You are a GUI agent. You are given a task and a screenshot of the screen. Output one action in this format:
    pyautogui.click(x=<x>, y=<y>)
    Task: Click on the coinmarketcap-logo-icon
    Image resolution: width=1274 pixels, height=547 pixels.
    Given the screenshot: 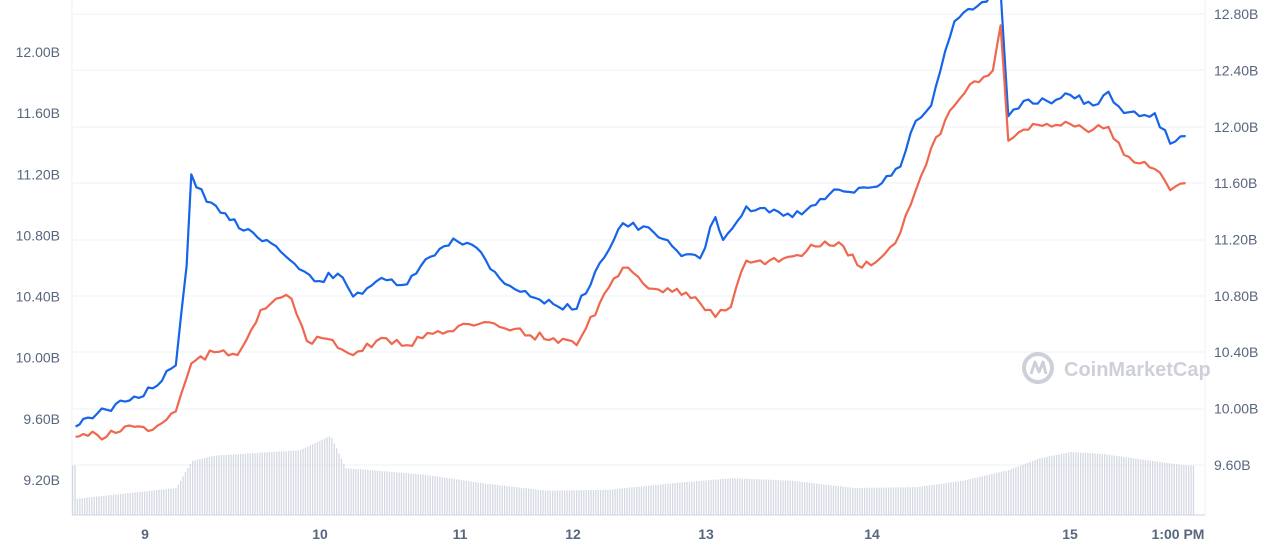 What is the action you would take?
    pyautogui.click(x=1038, y=368)
    